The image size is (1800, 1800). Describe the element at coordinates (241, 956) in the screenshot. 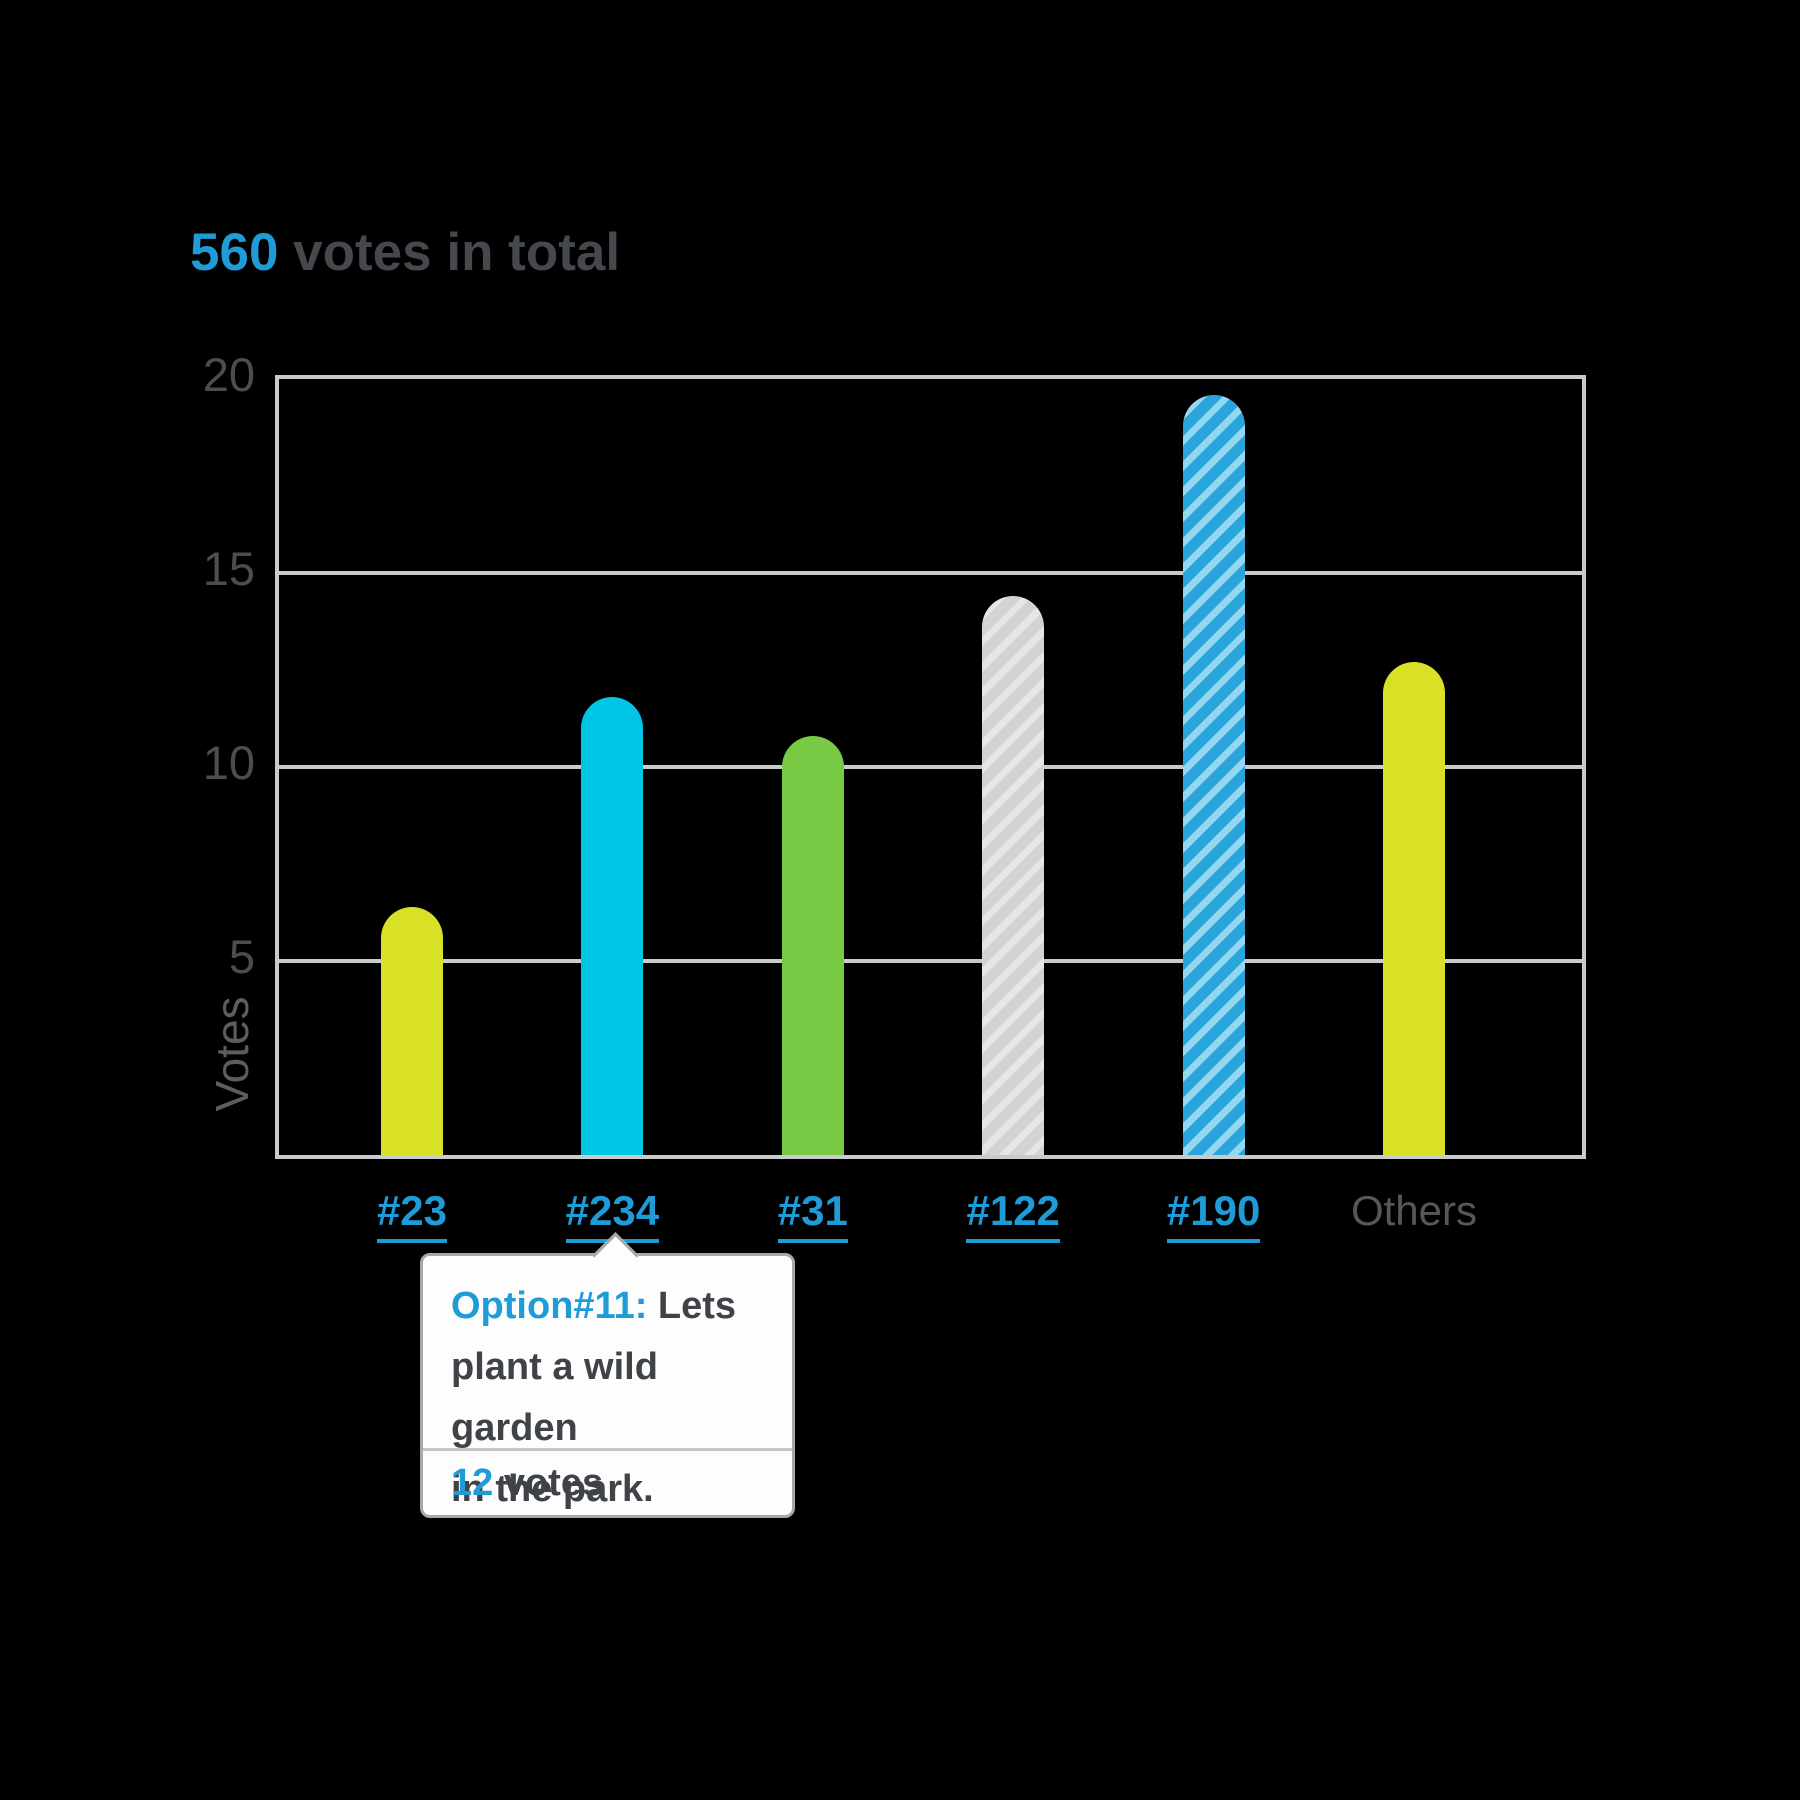

I see `y-tick-5: 5` at that location.